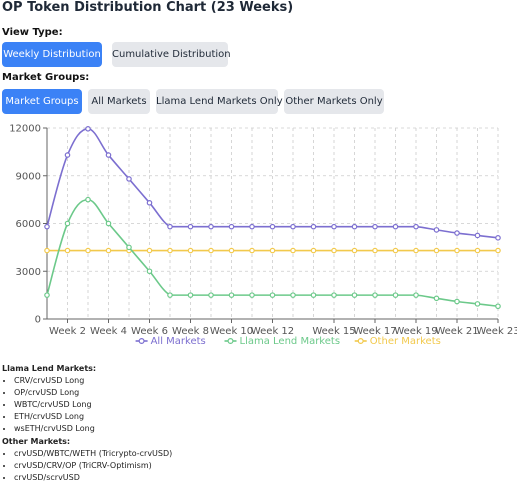 This screenshot has width=517, height=500. What do you see at coordinates (148, 7) in the screenshot?
I see `page-title: OP Token Distribution Chart (23 Weeks)` at bounding box center [148, 7].